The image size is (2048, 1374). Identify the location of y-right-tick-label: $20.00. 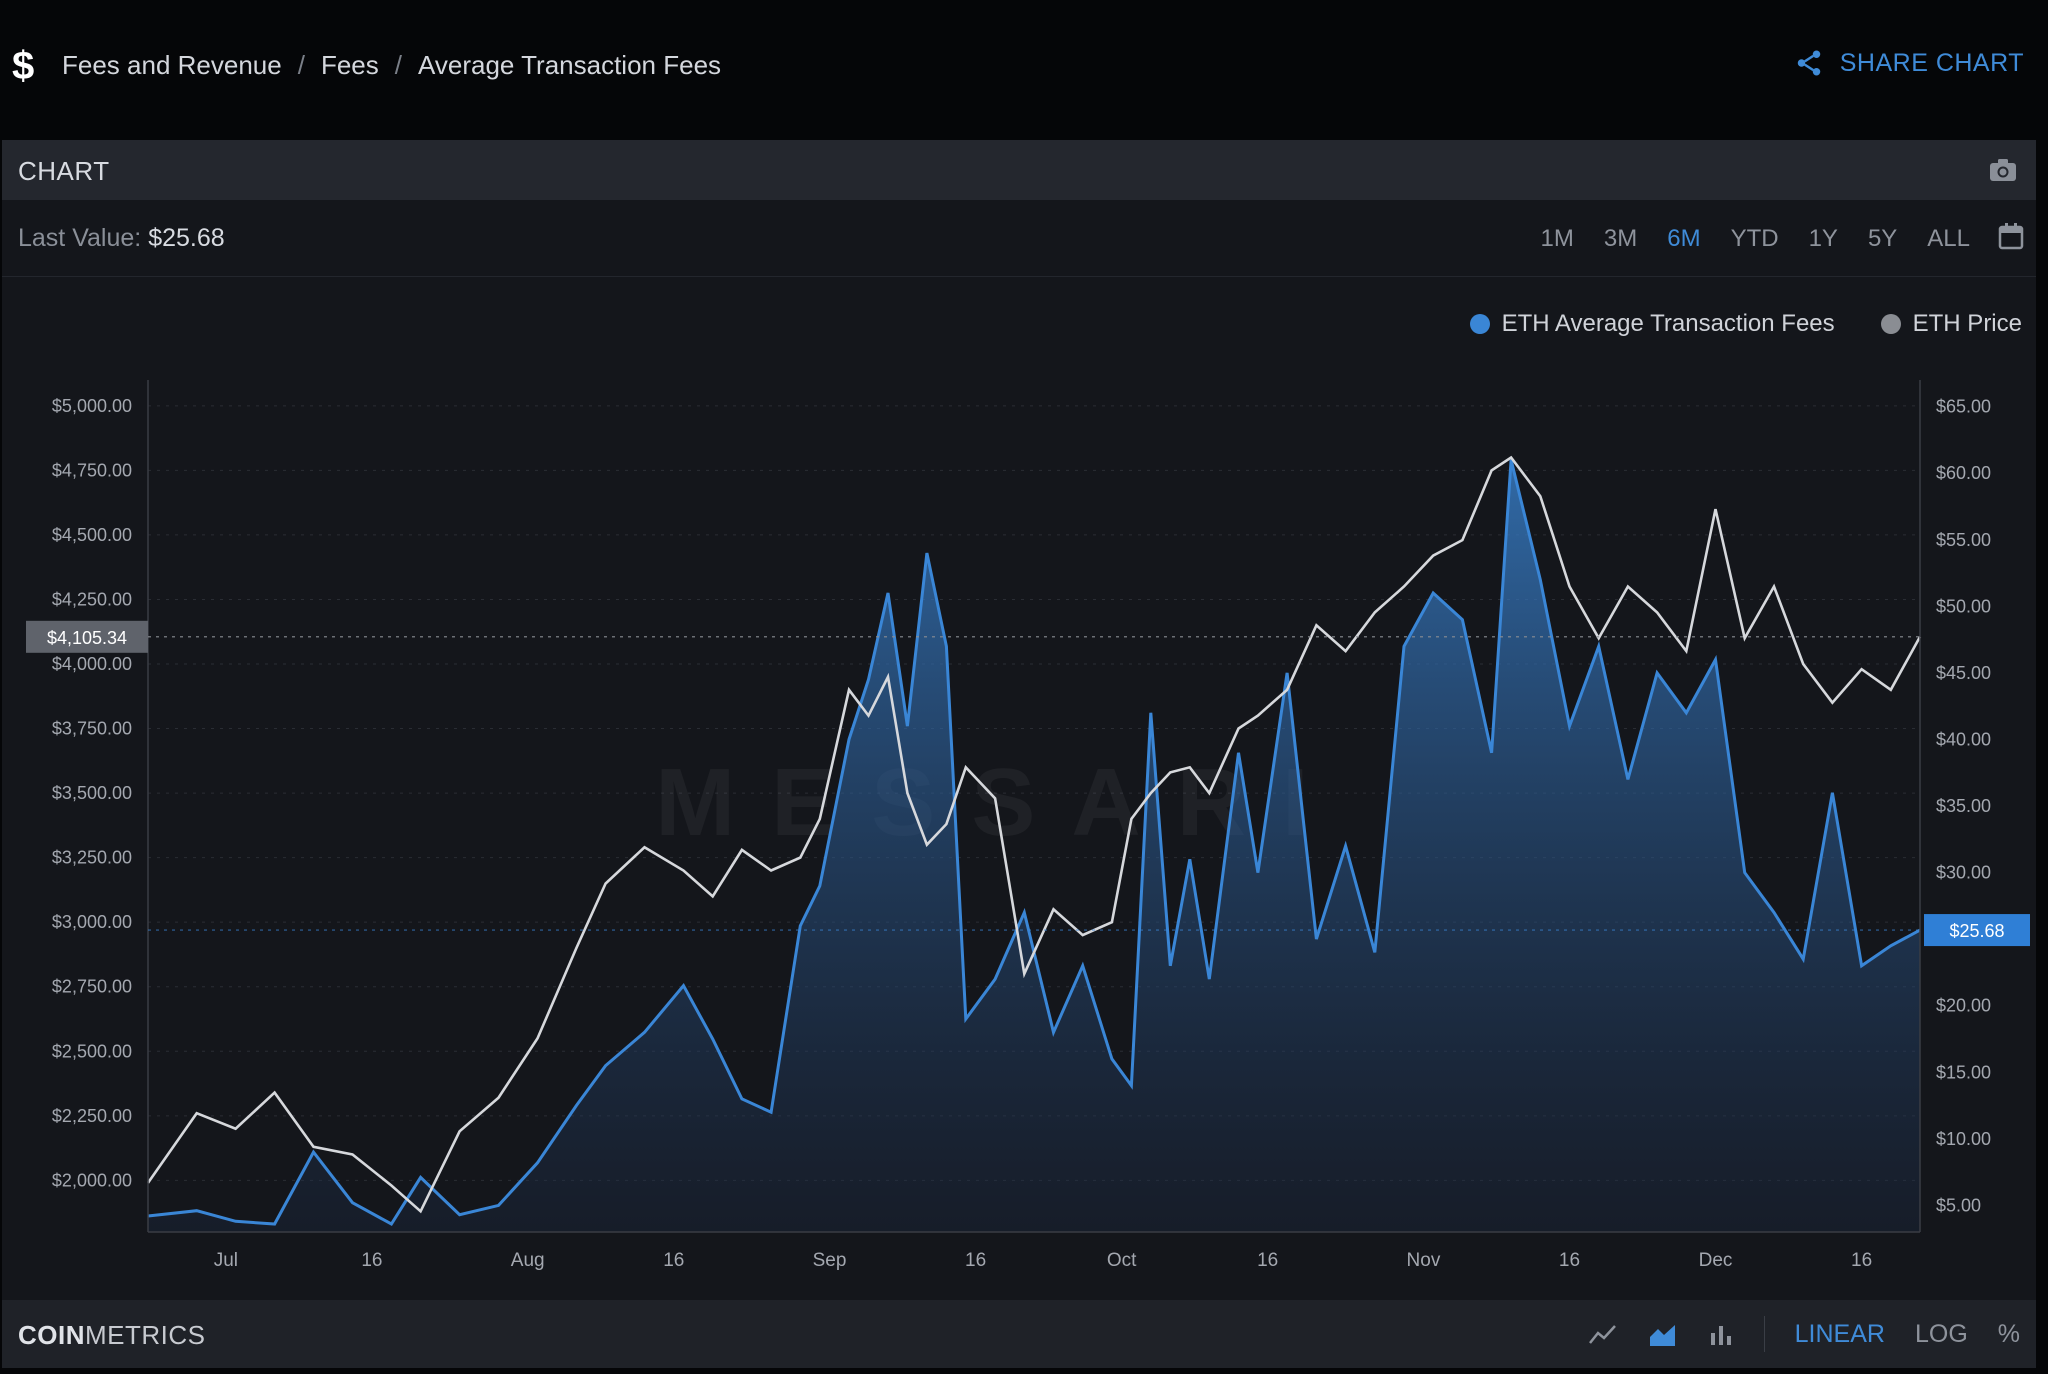
(1963, 1006).